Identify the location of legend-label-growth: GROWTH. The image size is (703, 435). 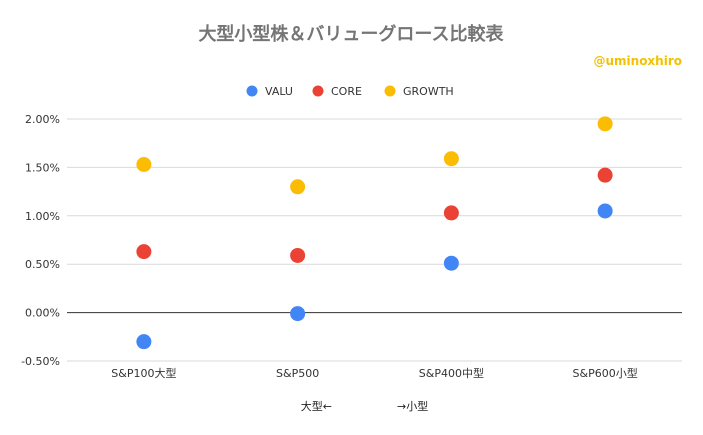
(428, 91).